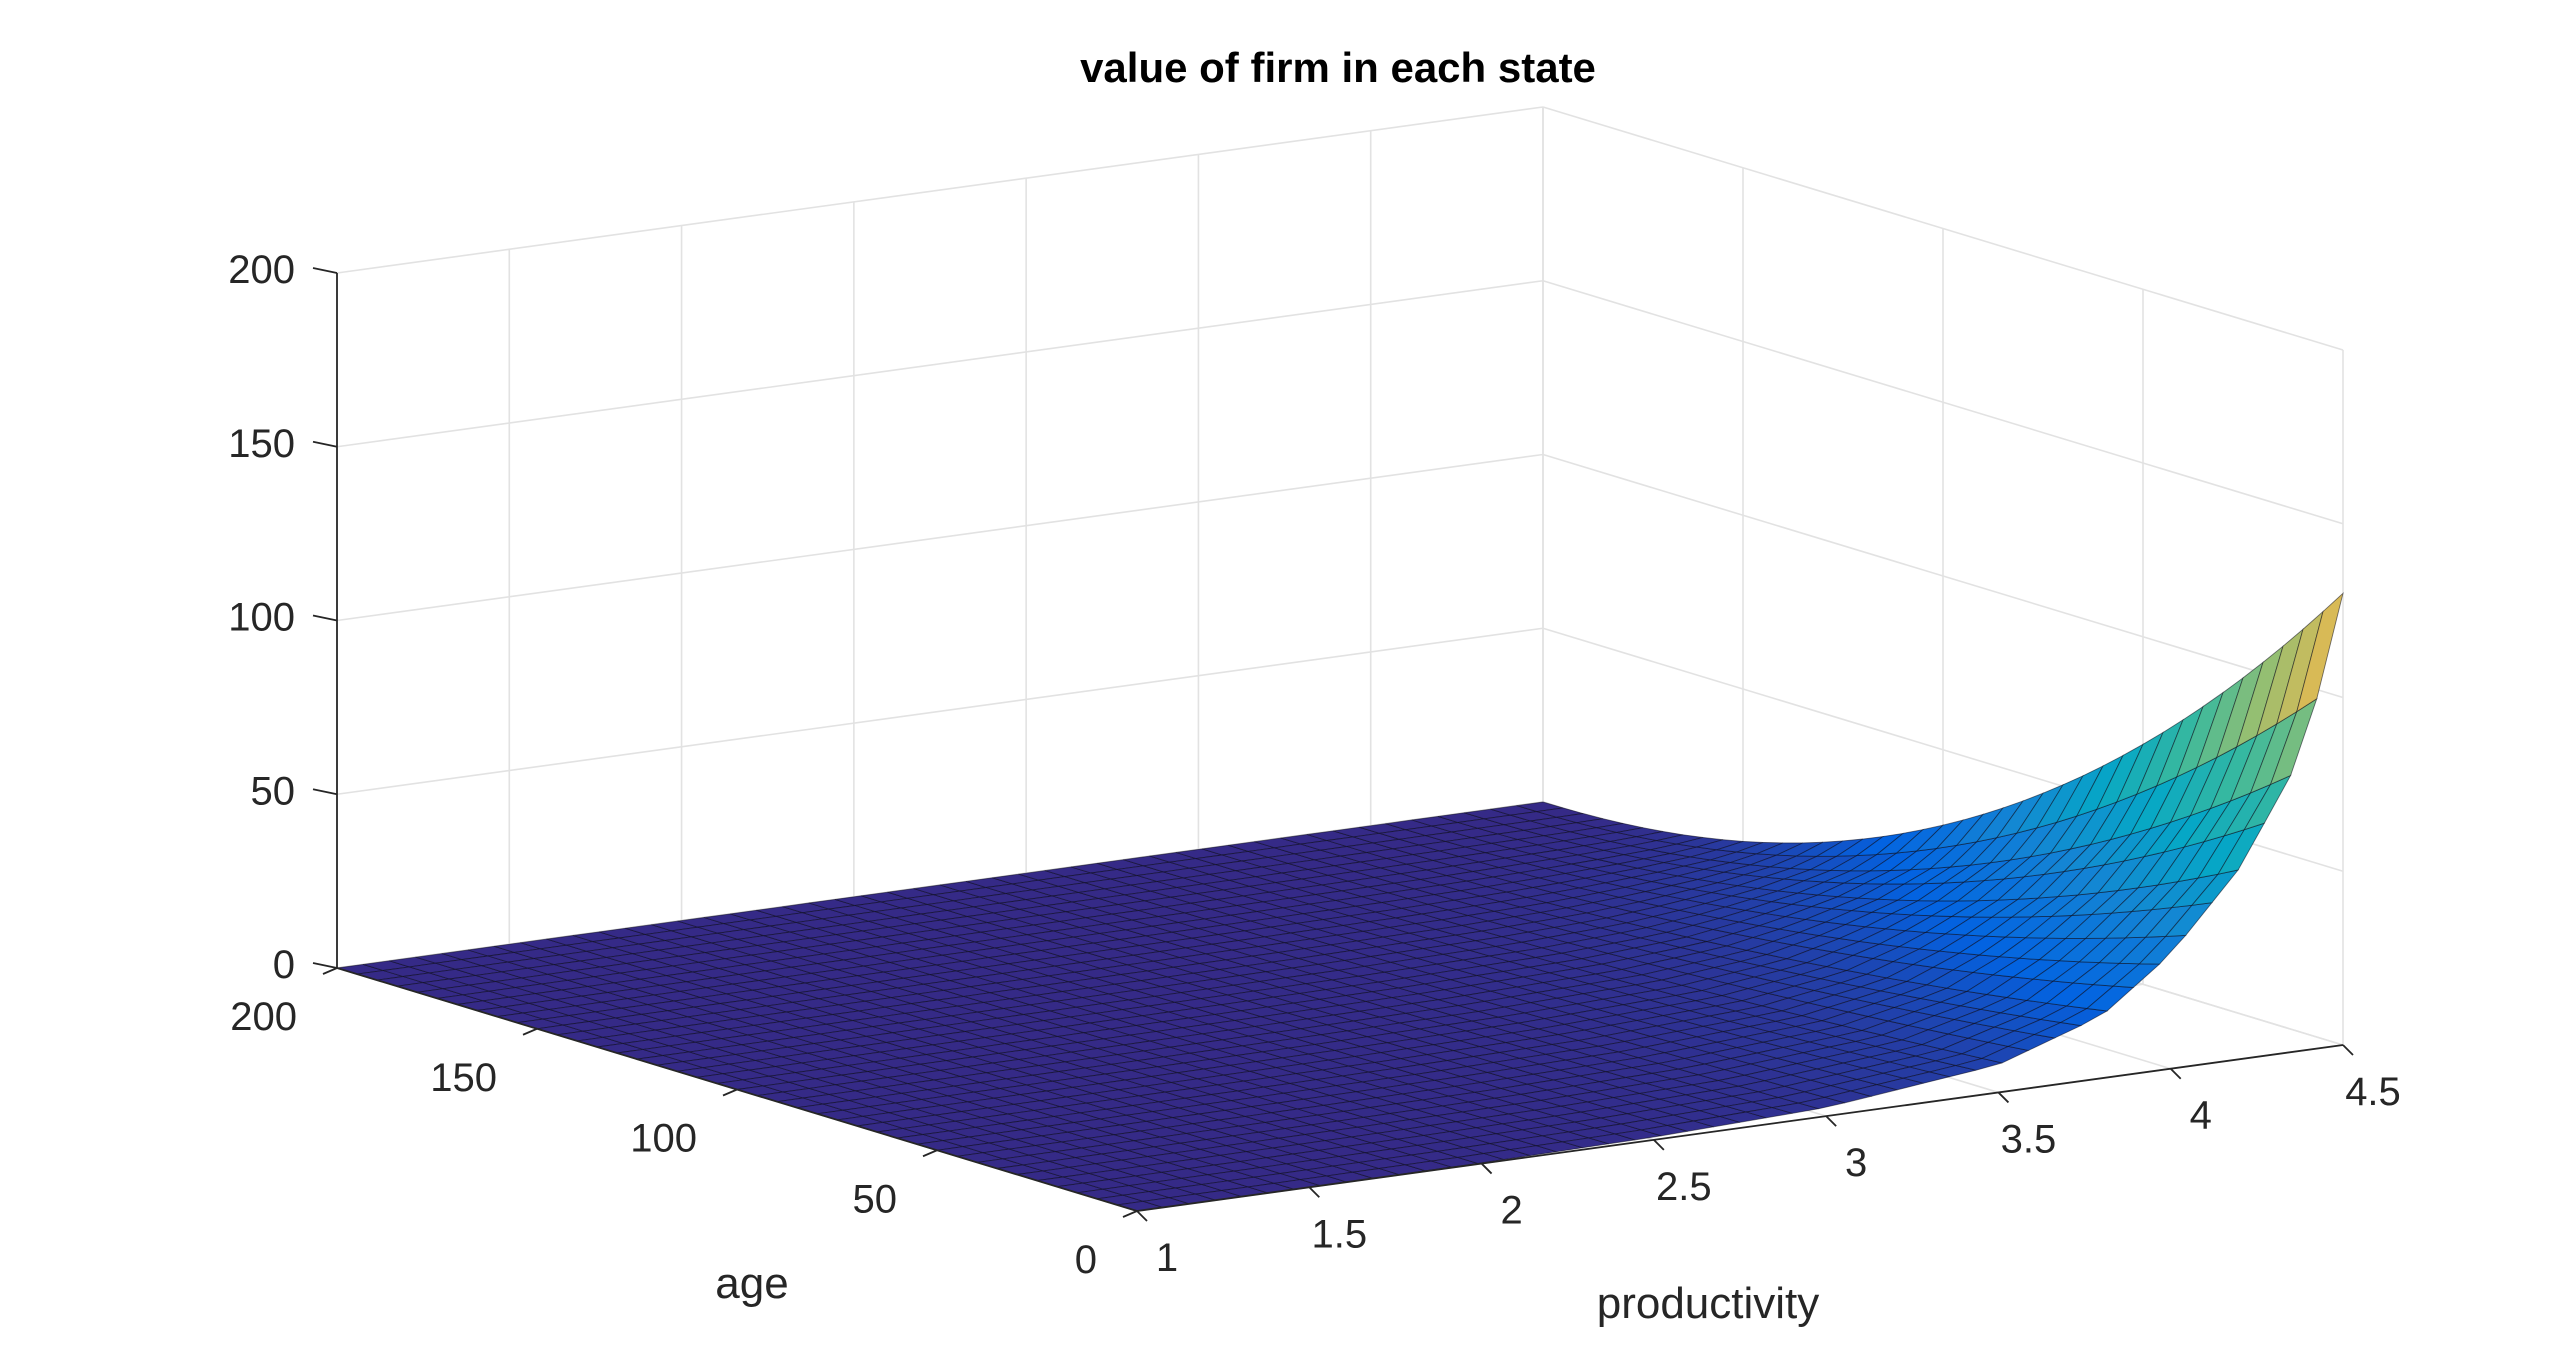 The height and width of the screenshot is (1367, 2560). What do you see at coordinates (2029, 1139) in the screenshot?
I see `x-tick-label: 3.5` at bounding box center [2029, 1139].